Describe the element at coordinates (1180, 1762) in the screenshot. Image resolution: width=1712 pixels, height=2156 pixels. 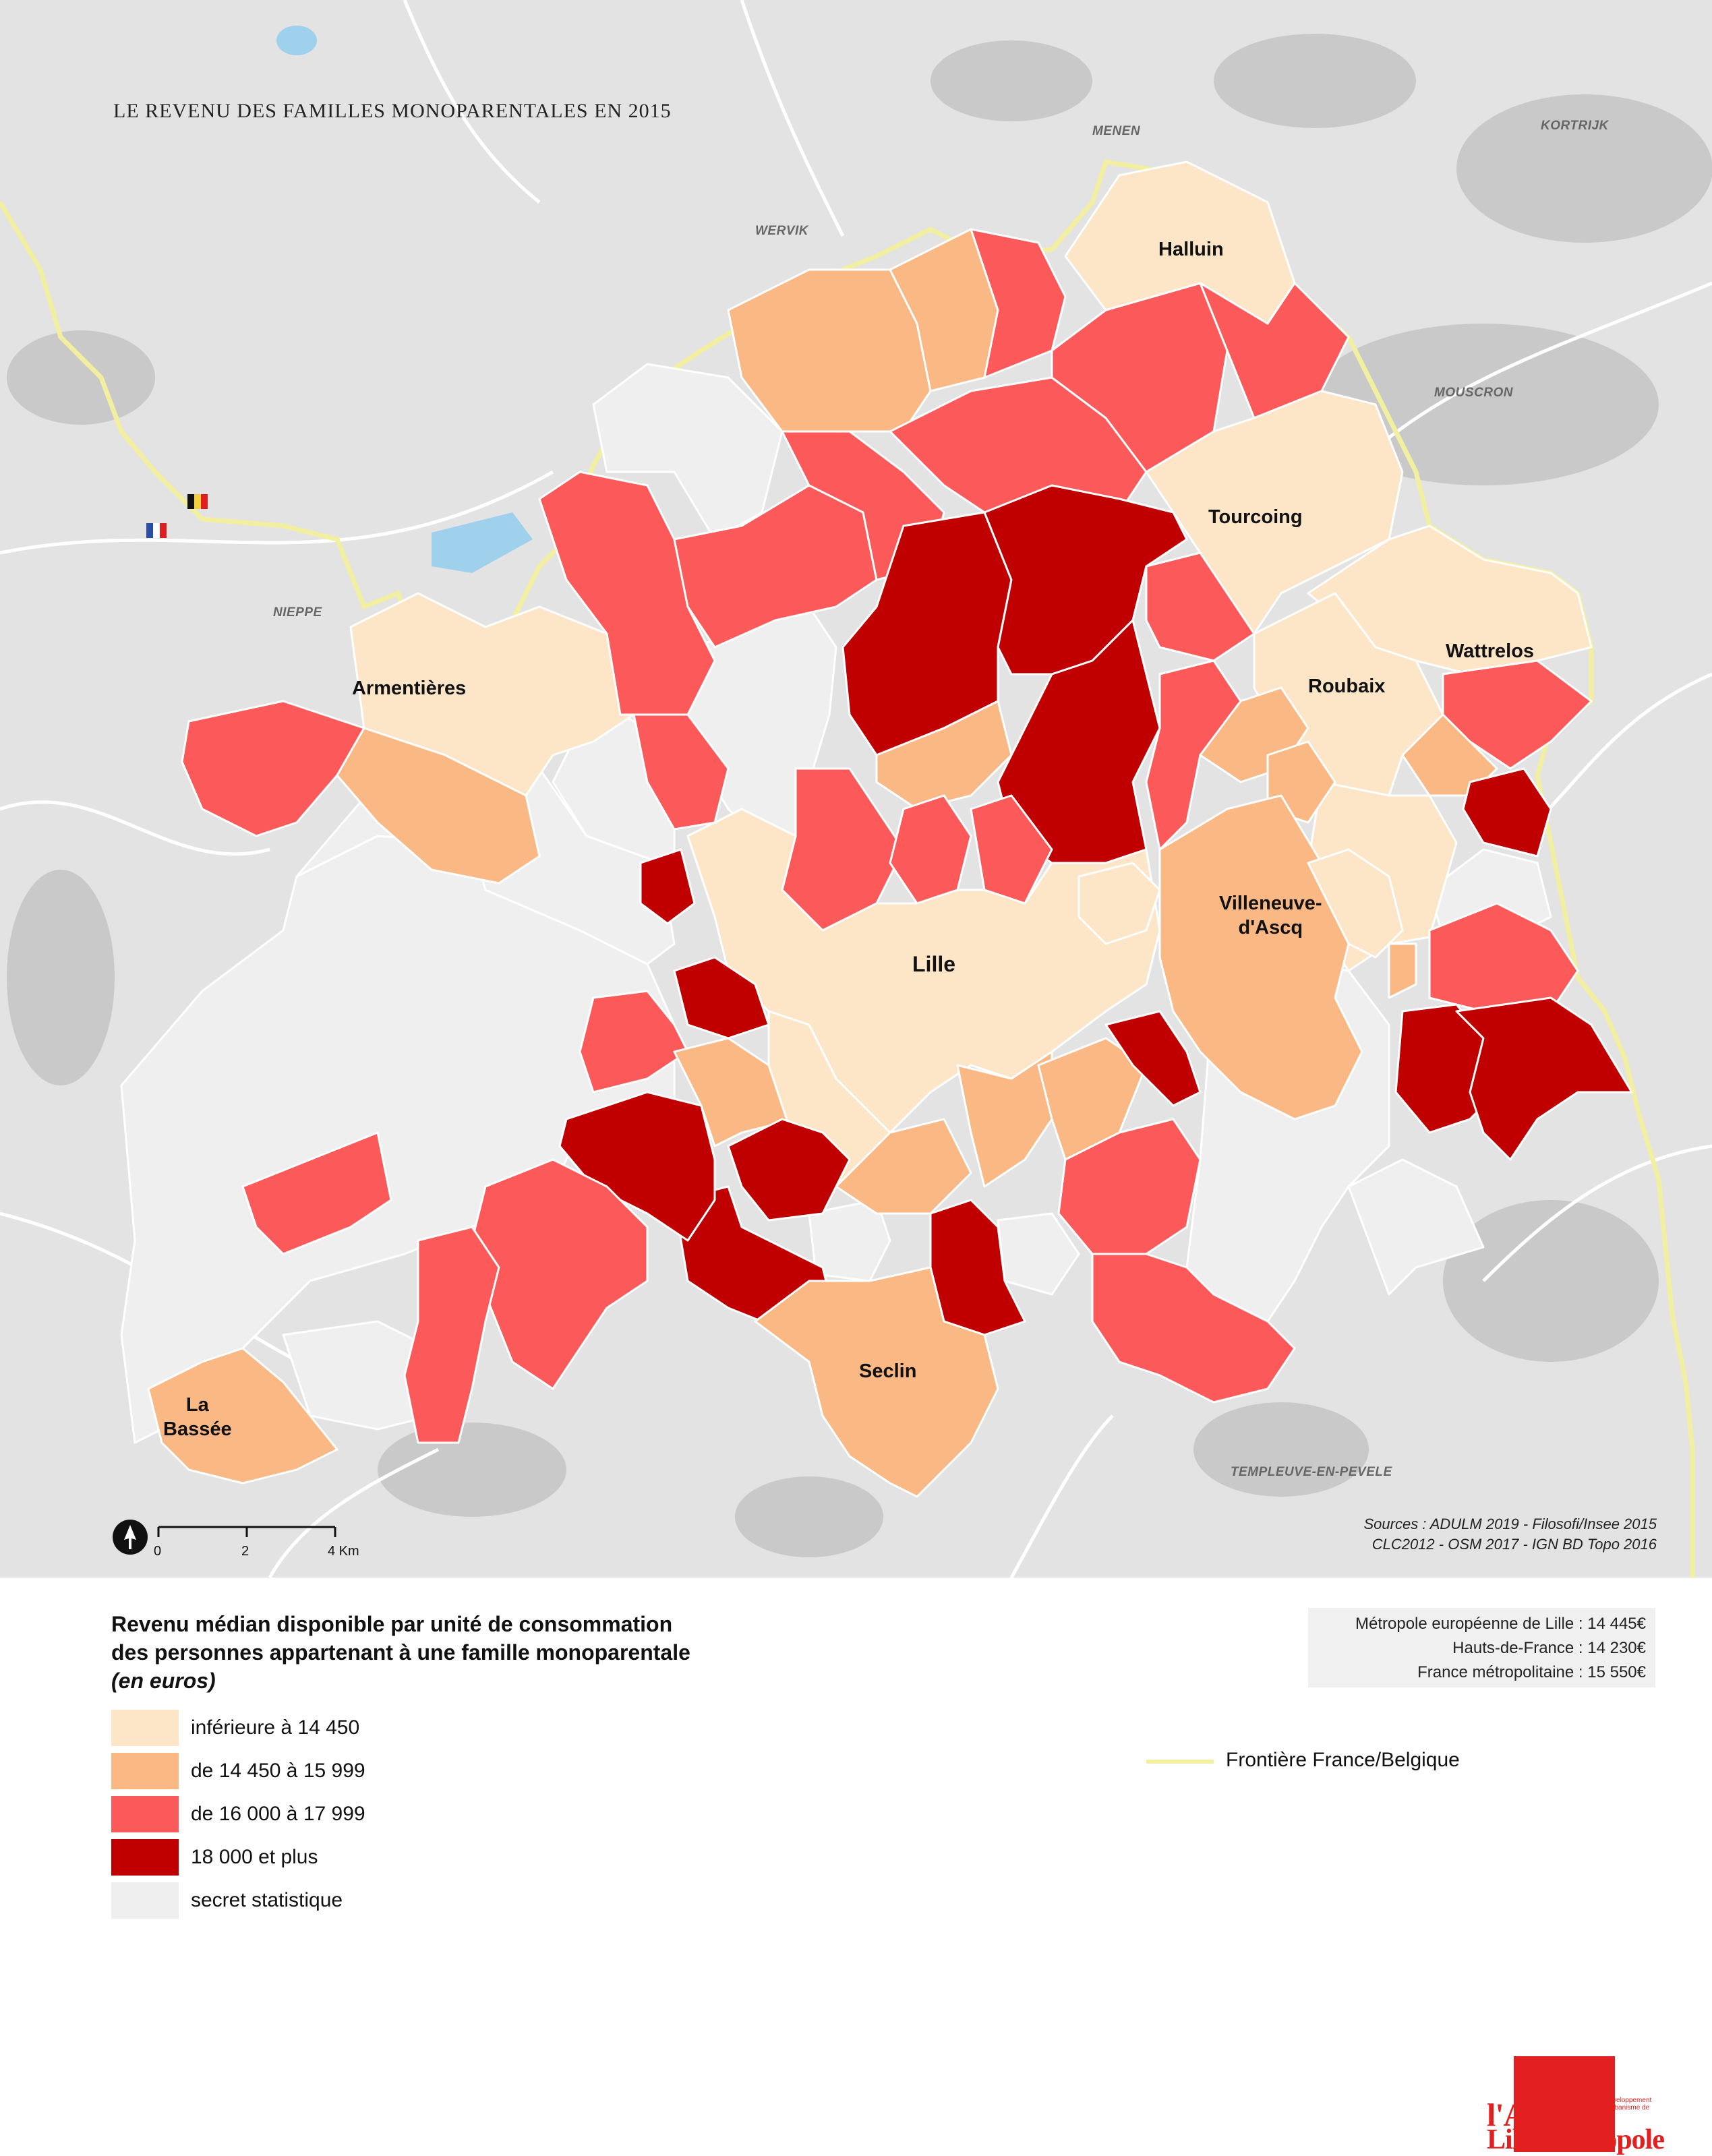
I see `legend-border-line` at that location.